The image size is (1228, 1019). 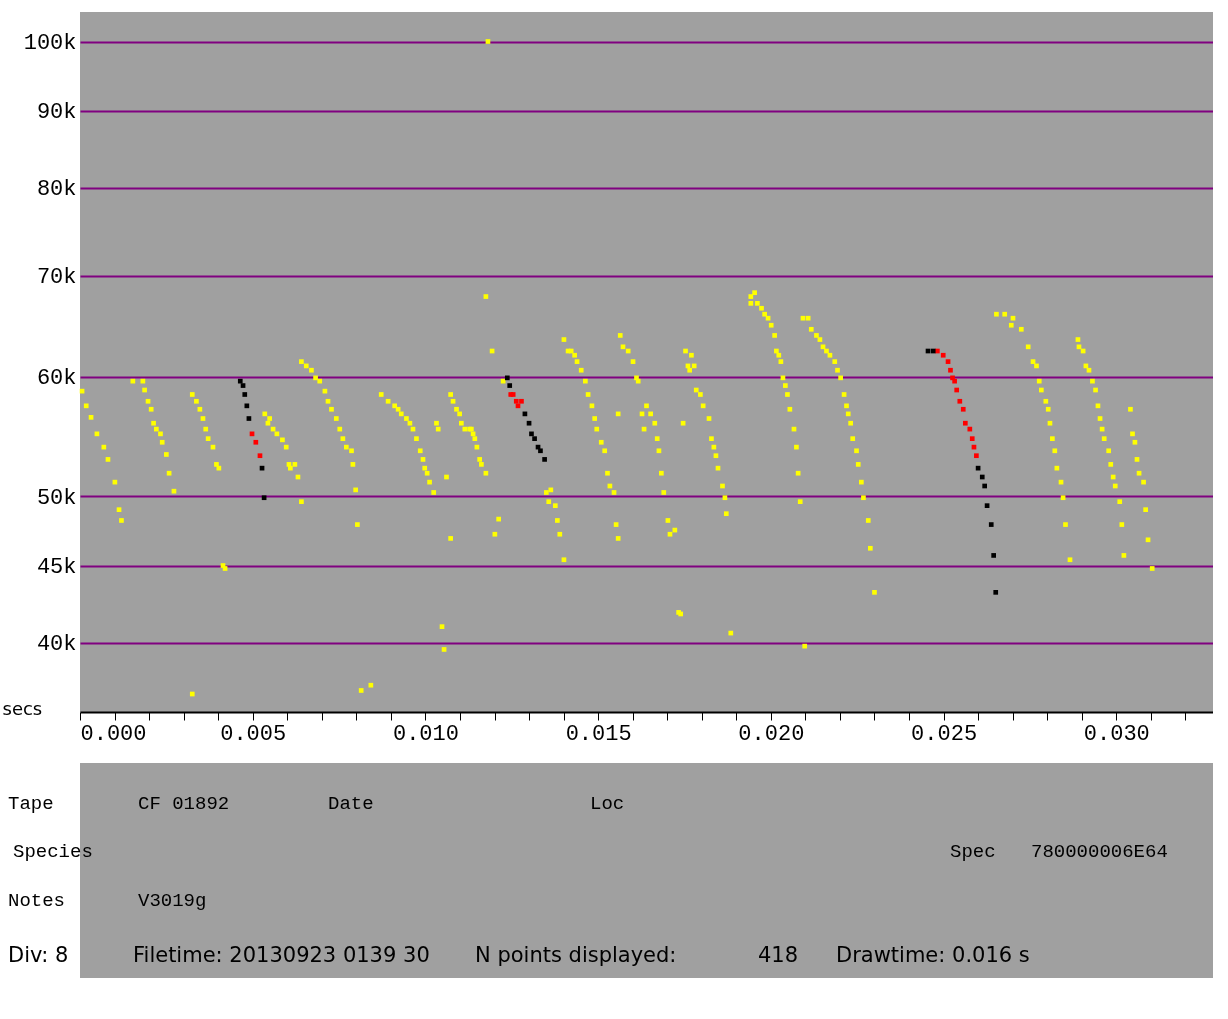 What do you see at coordinates (425, 734) in the screenshot?
I see `x-tick-label: 0.010` at bounding box center [425, 734].